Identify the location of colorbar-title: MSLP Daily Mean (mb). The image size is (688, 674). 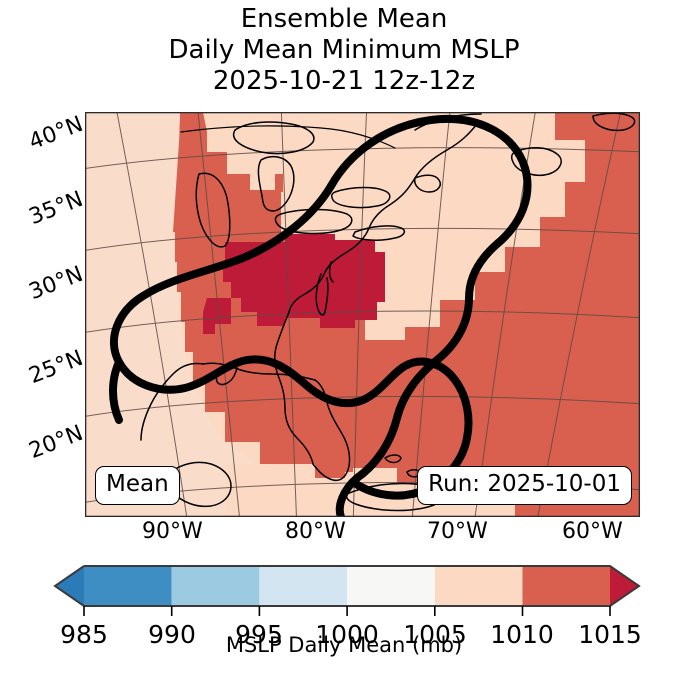
(344, 645).